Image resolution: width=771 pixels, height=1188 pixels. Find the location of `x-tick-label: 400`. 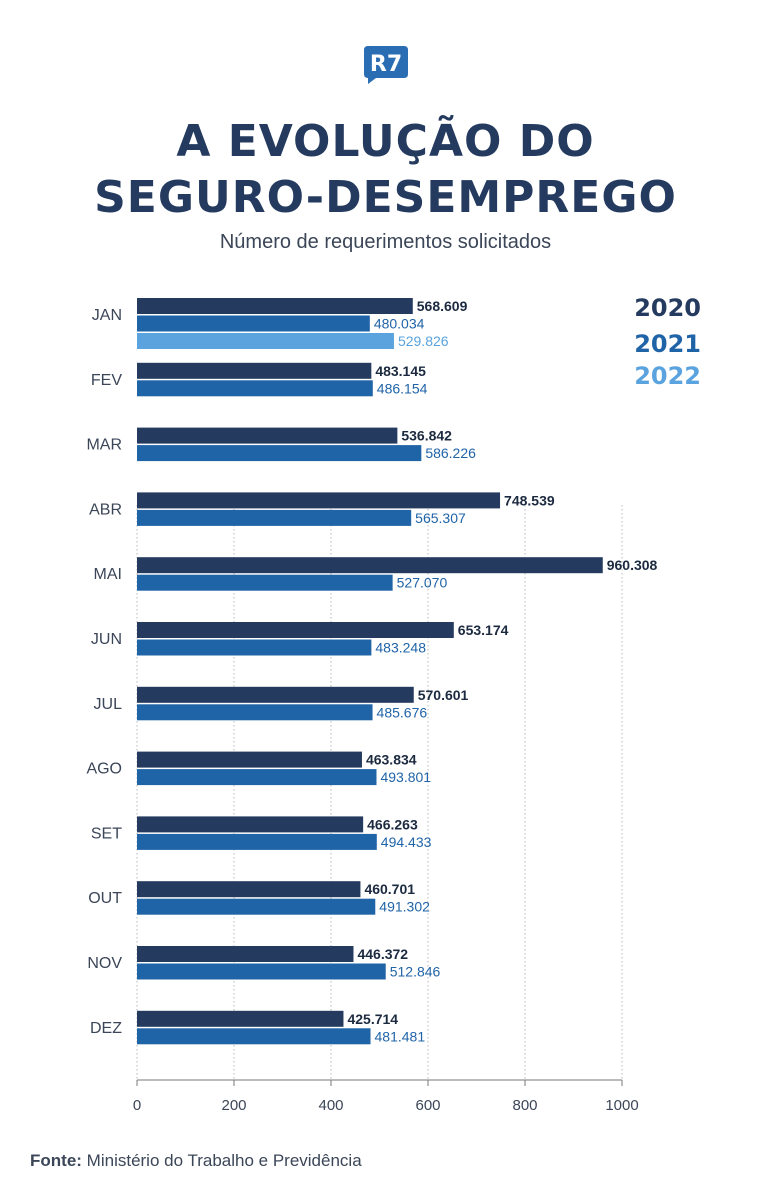

x-tick-label: 400 is located at coordinates (330, 1105).